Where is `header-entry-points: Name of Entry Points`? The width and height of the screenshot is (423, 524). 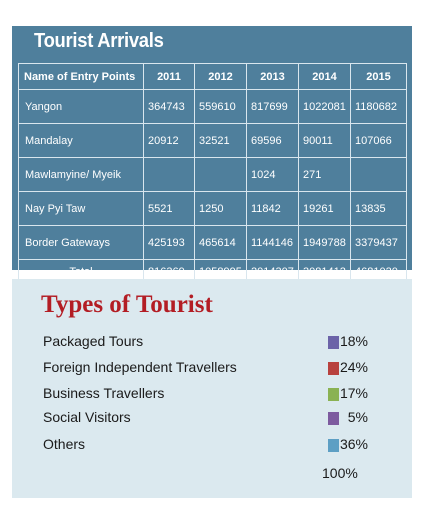
header-entry-points: Name of Entry Points is located at coordinates (81, 76).